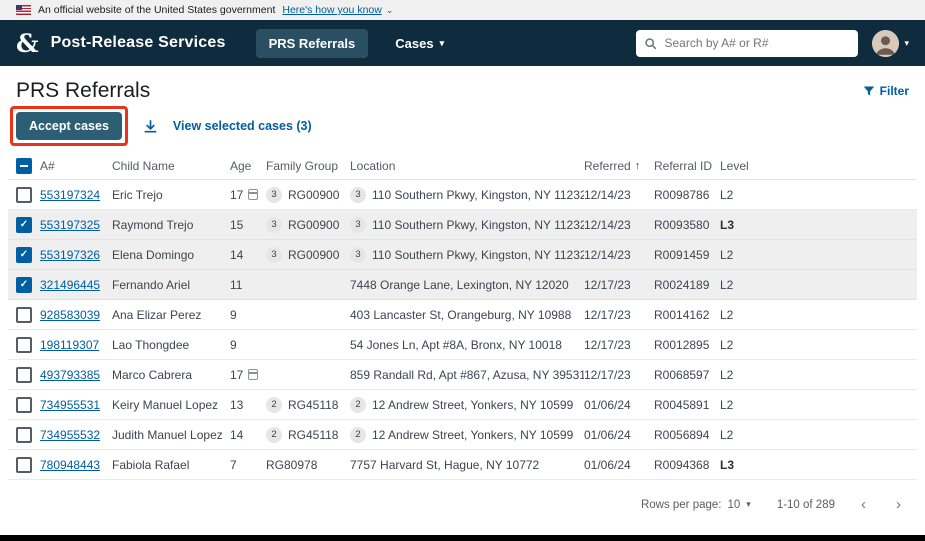 This screenshot has height=541, width=925. I want to click on a-number-link: 553197326, so click(70, 254).